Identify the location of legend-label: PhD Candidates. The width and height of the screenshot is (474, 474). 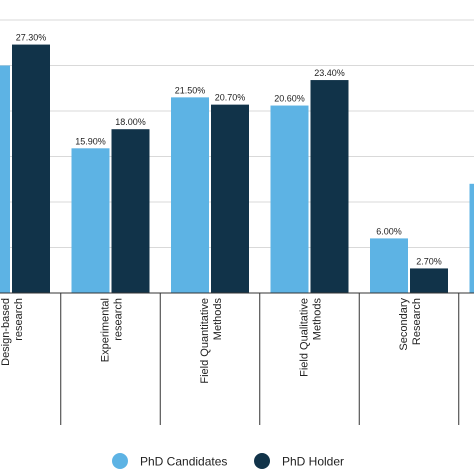
(183, 462).